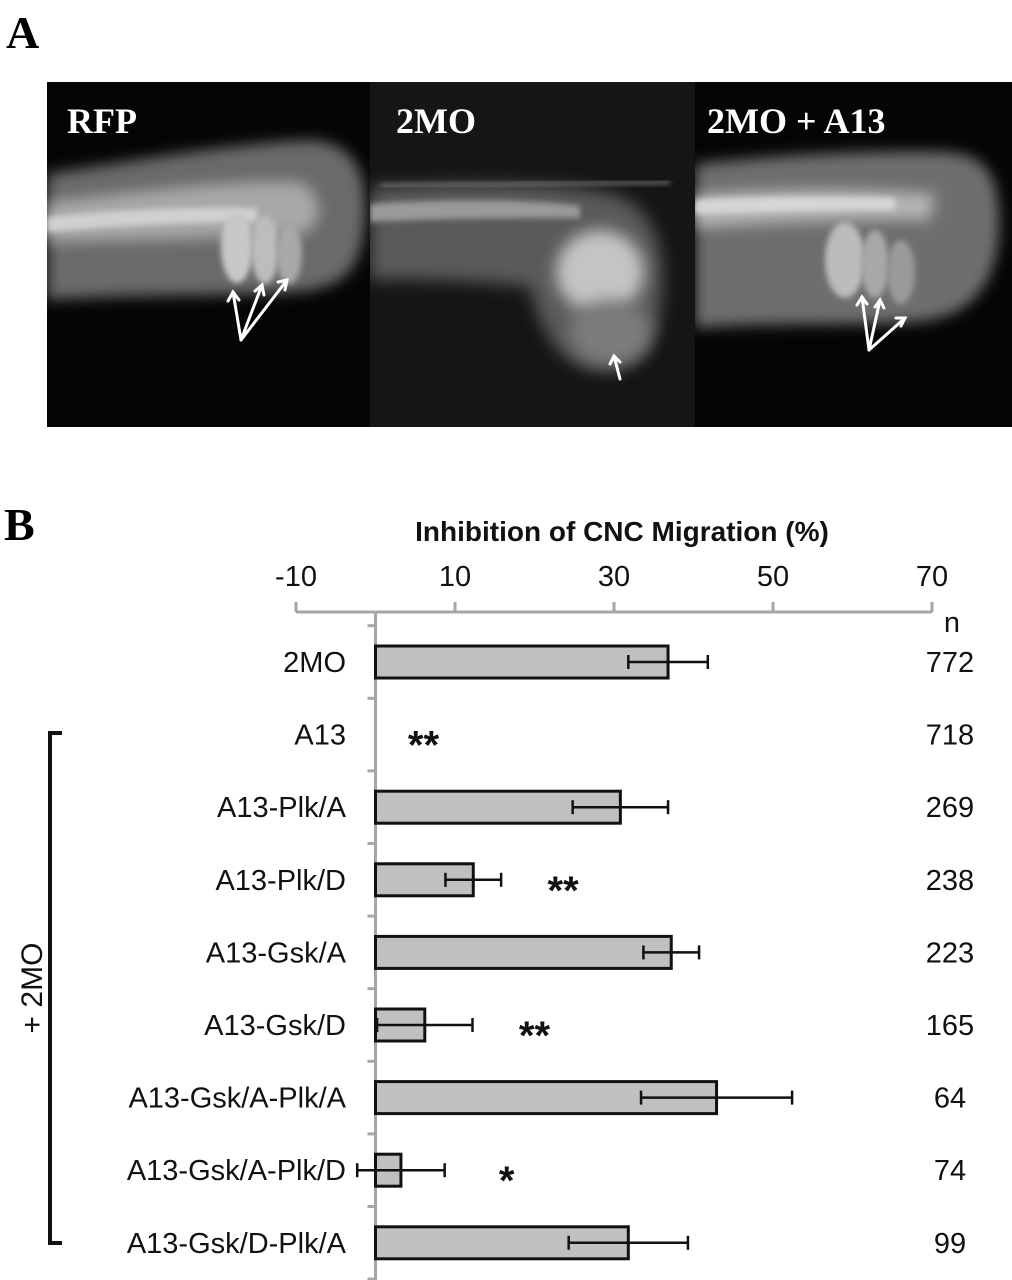  I want to click on category-label: A13-Gsk/A-Plk/D, so click(236, 1171).